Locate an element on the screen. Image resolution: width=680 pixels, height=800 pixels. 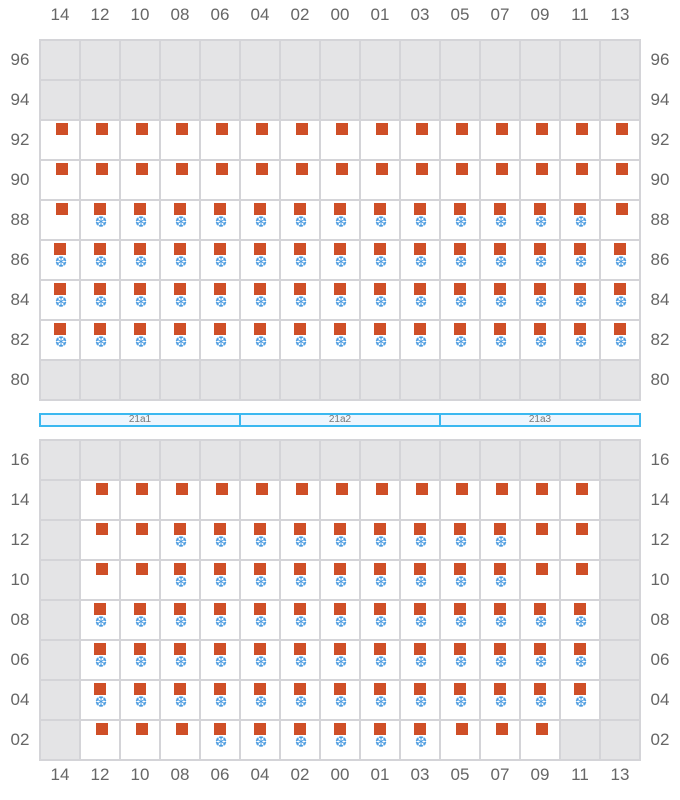
grid-cell-84-08: ❆ is located at coordinates (180, 300).